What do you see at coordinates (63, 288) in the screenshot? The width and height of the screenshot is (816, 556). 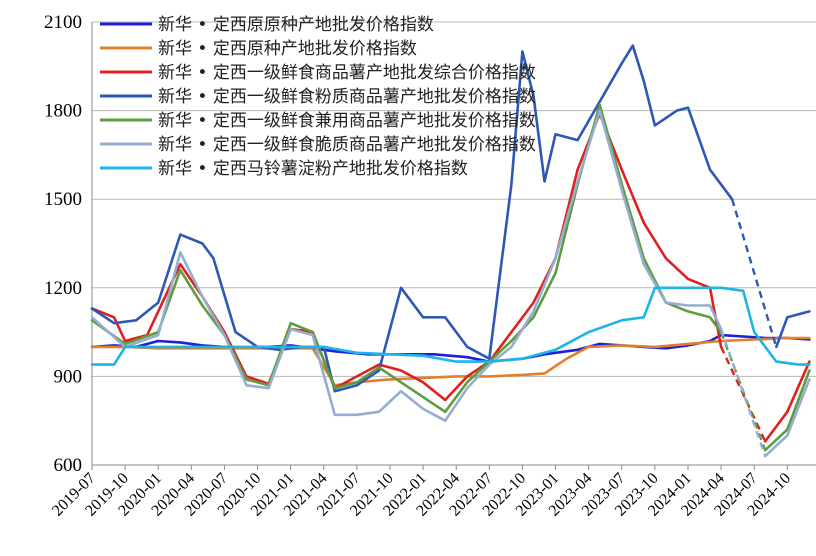 I see `y-tick-label: 1200` at bounding box center [63, 288].